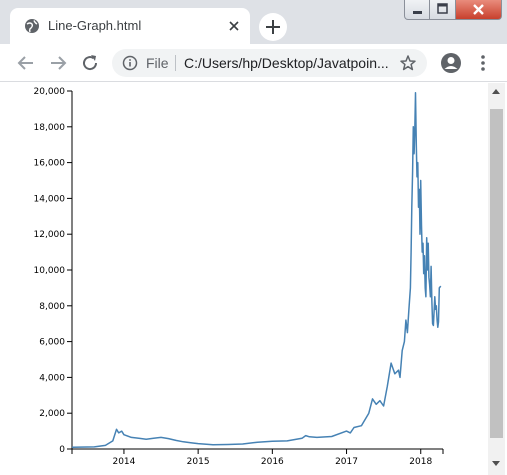  I want to click on y-tick-label: 14,000, so click(50, 199).